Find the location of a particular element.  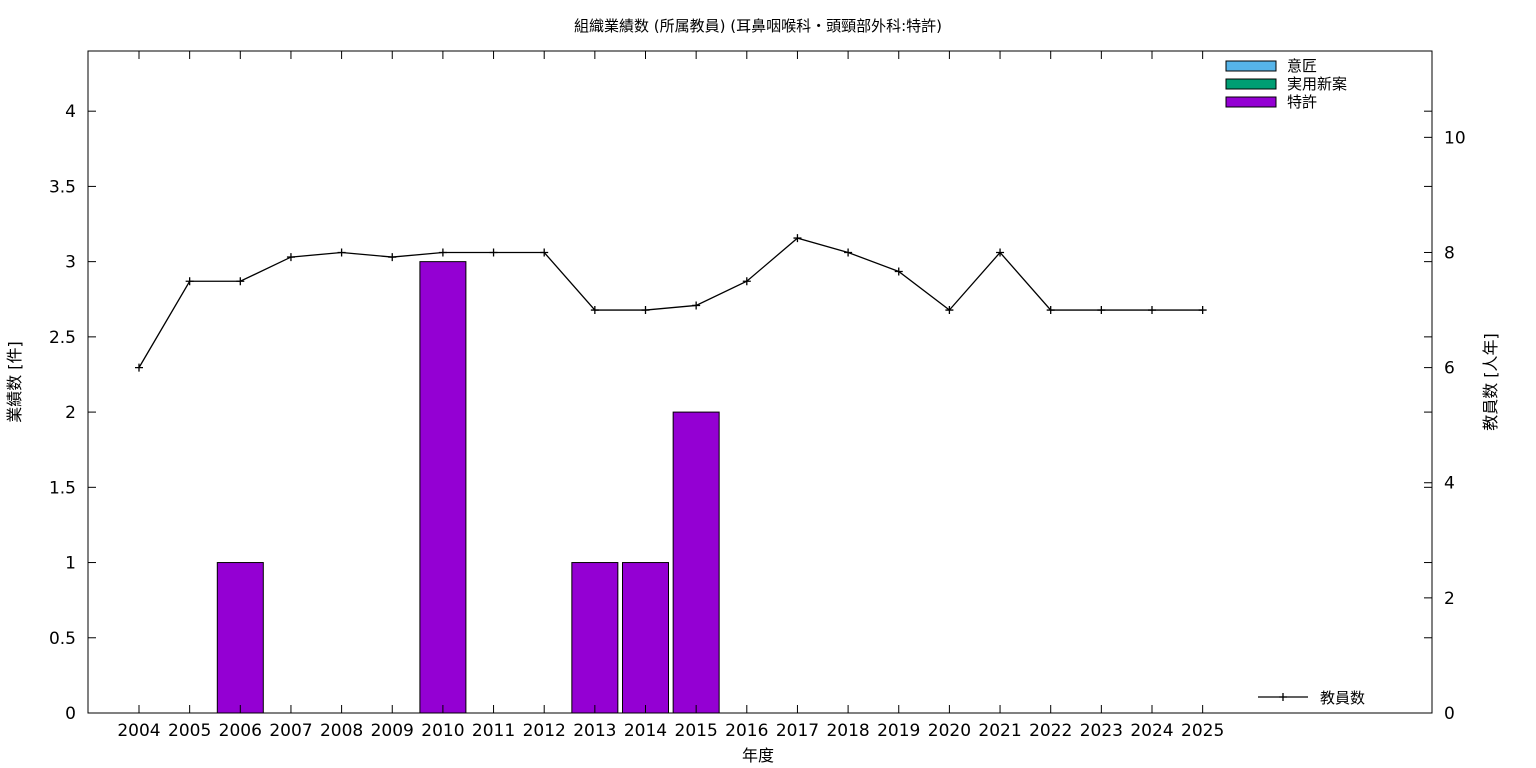

x-tick-label: 2015 is located at coordinates (696, 731).